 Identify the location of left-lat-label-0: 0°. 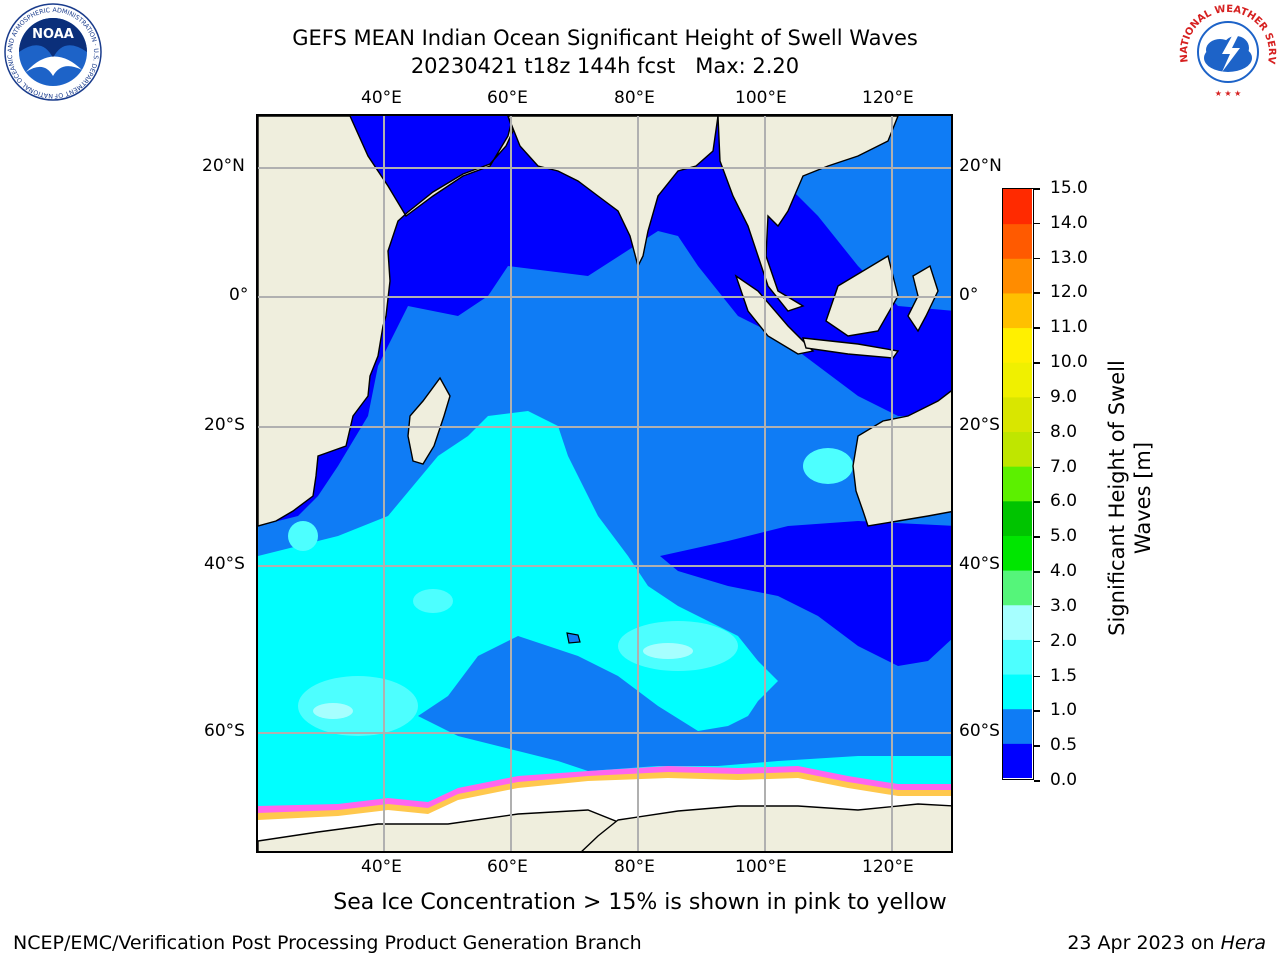
(239, 295).